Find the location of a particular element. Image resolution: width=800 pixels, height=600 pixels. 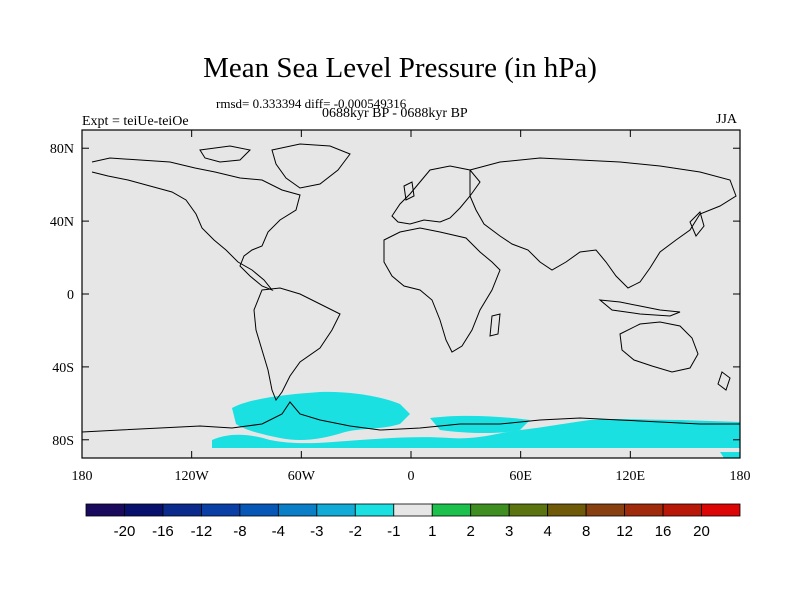

coast-africa is located at coordinates (442, 290).